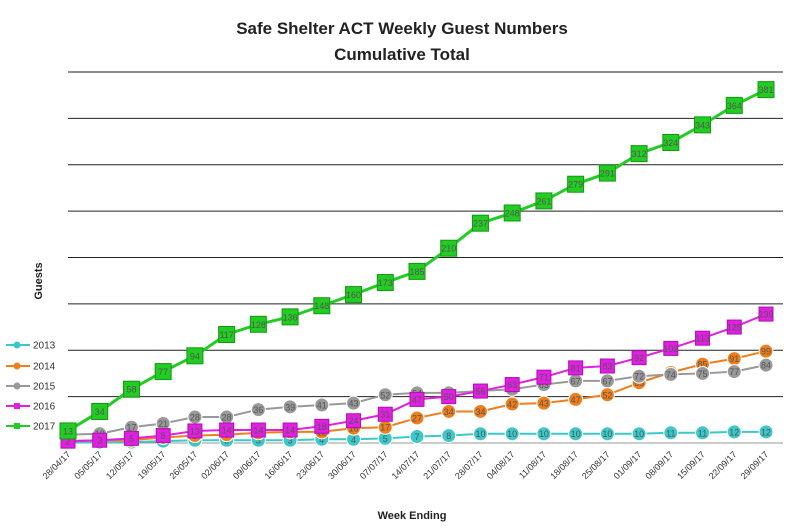  I want to click on data-label: 8, so click(448, 436).